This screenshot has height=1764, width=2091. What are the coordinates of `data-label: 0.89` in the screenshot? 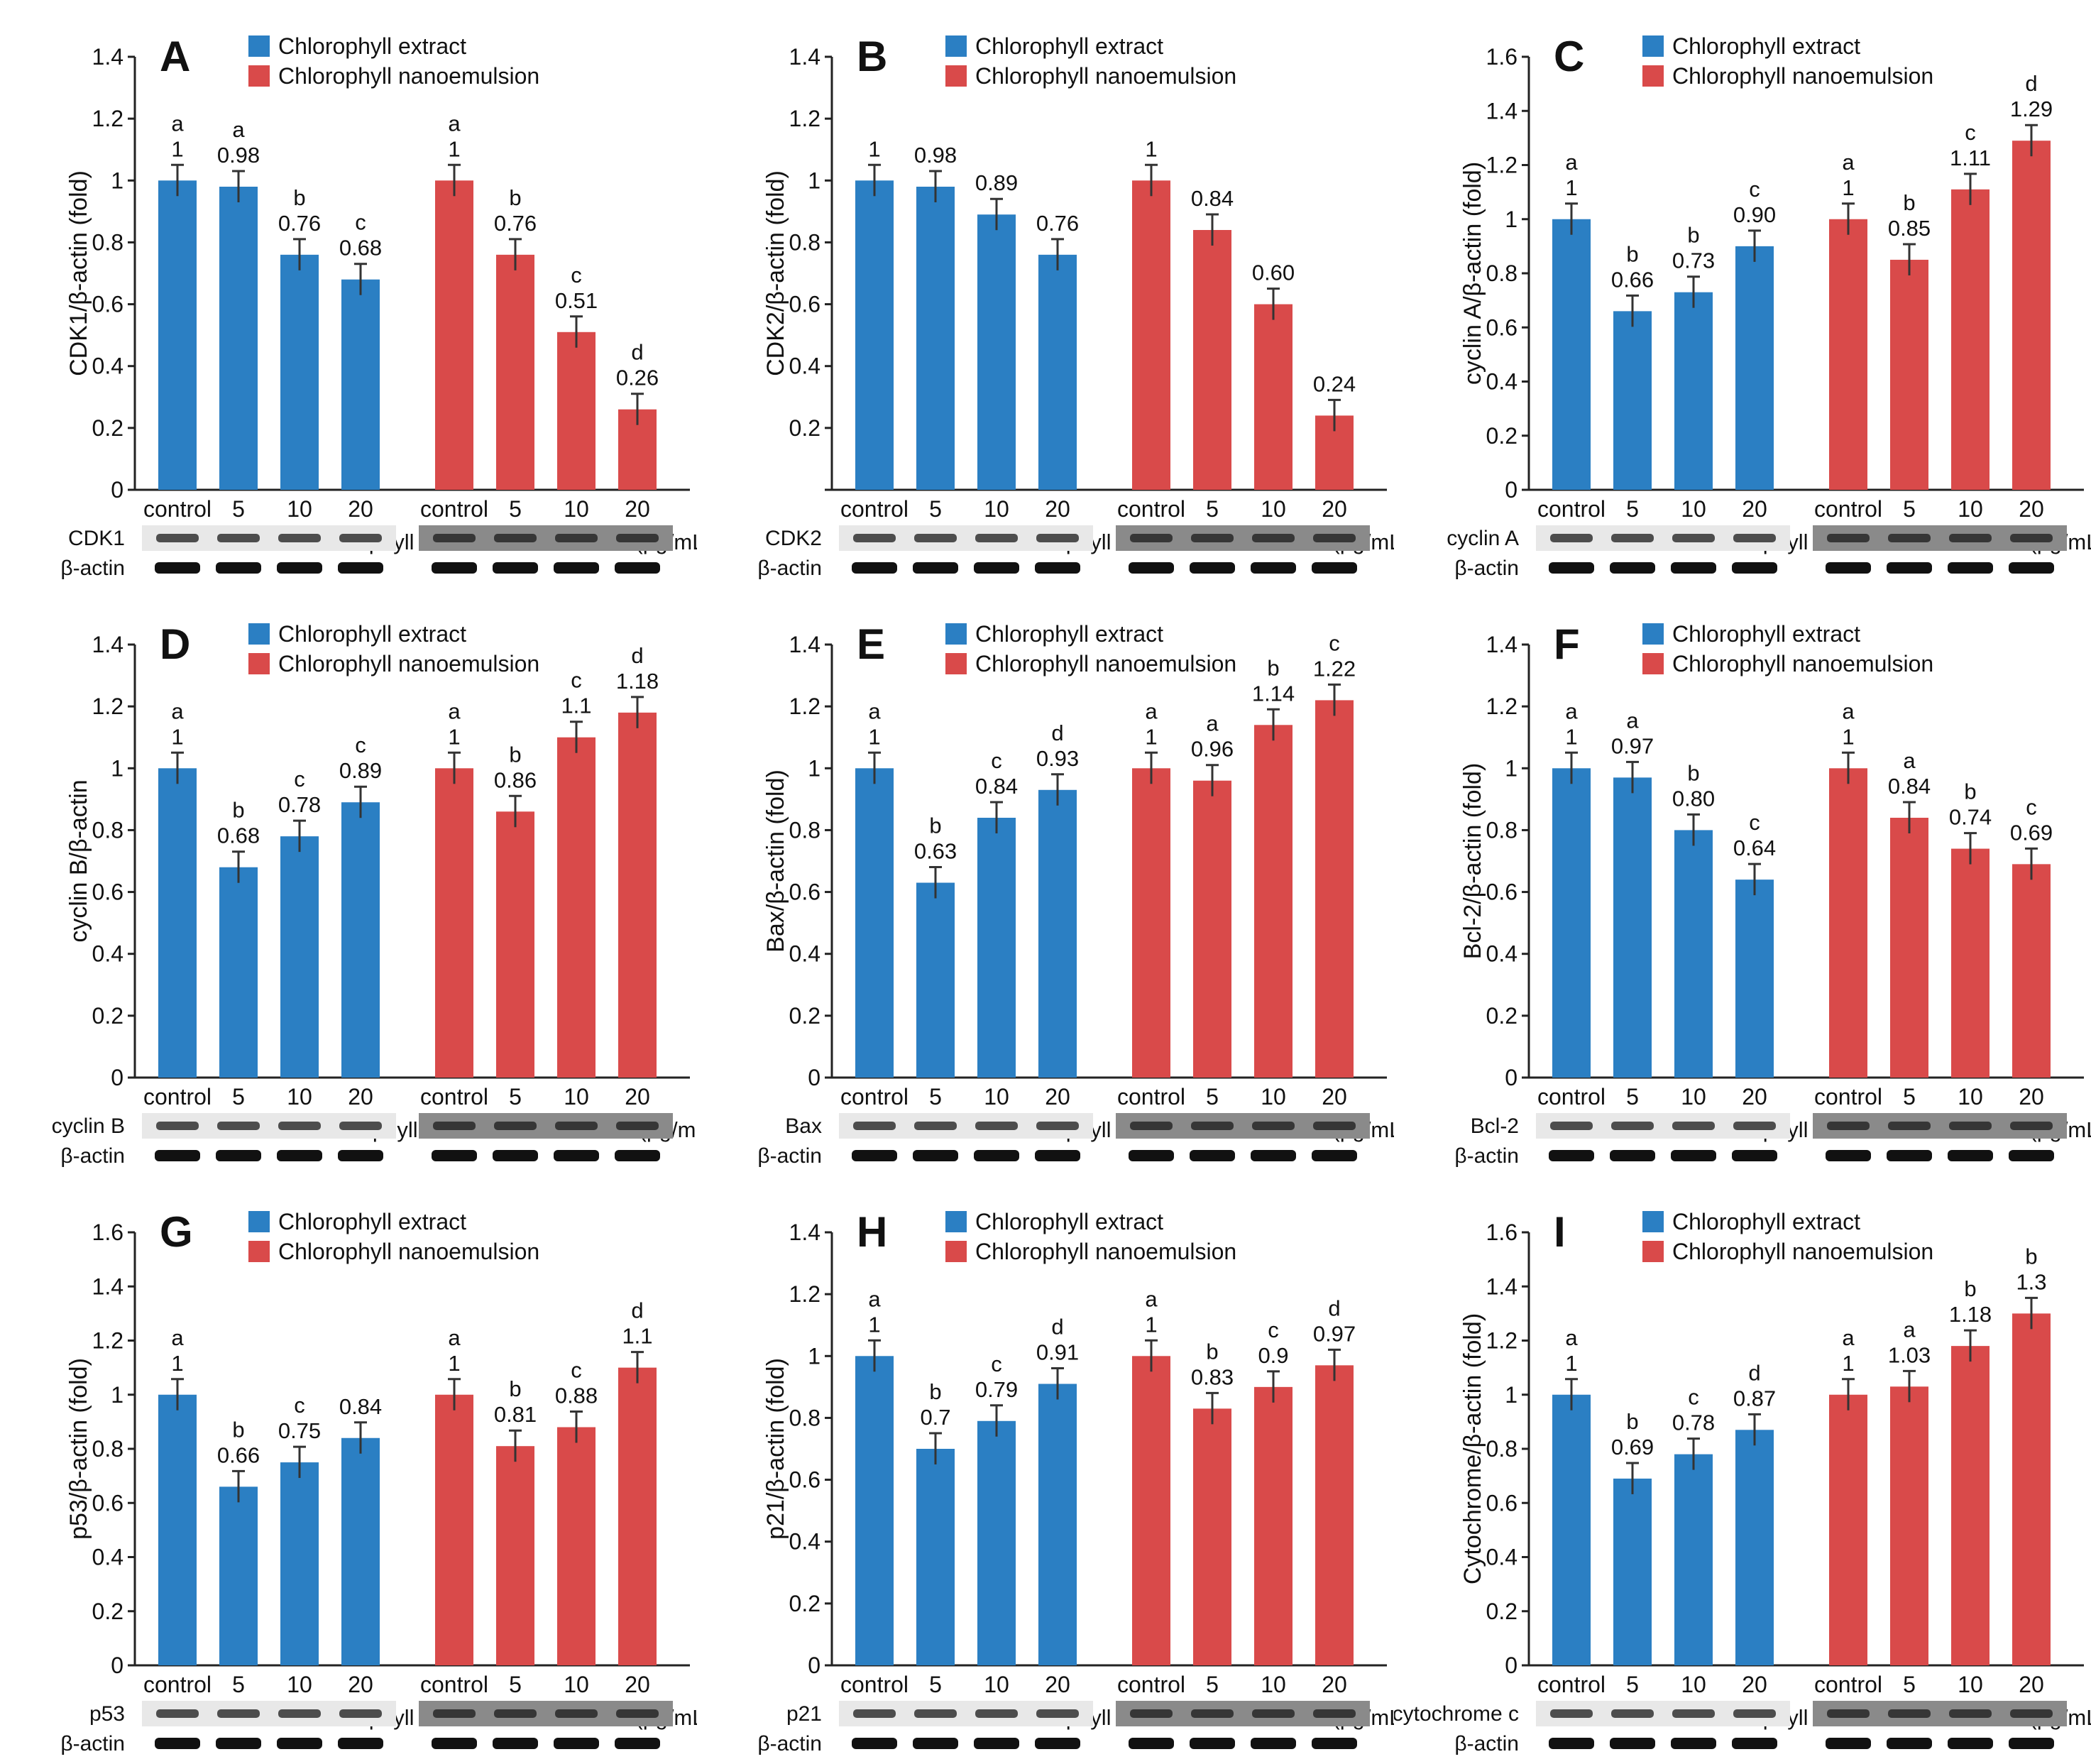 It's located at (360, 771).